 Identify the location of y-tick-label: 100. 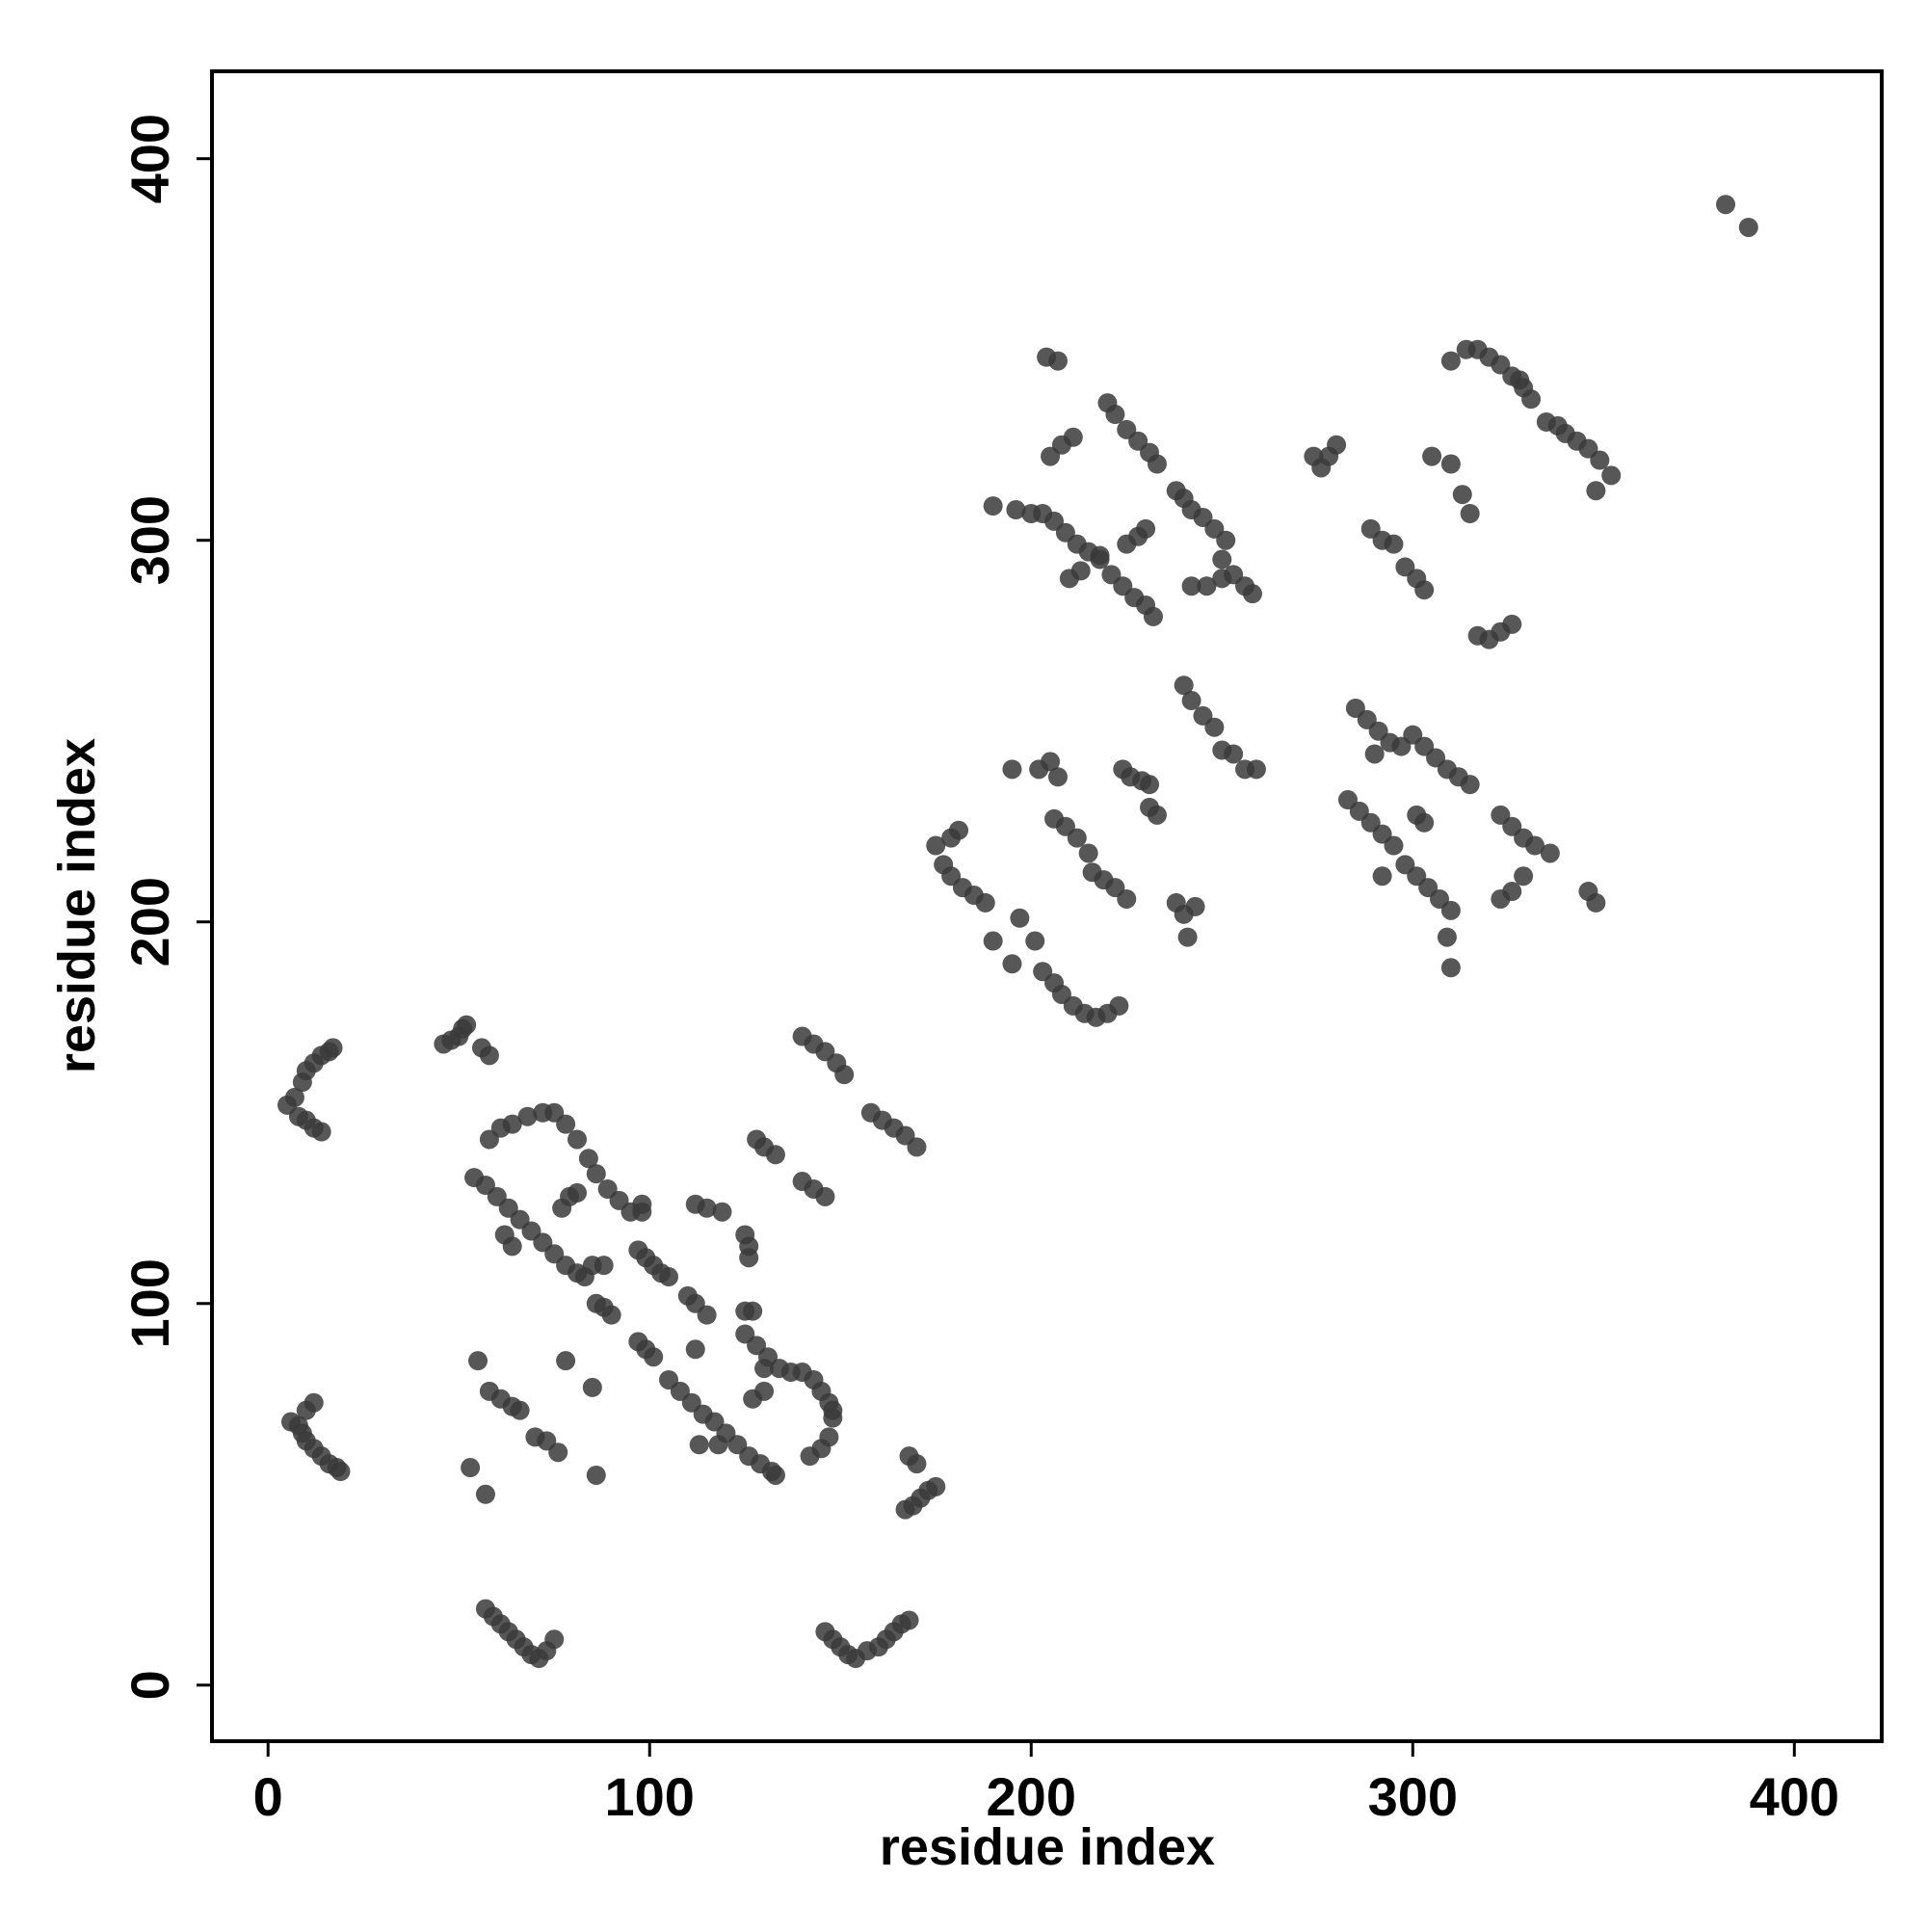
(149, 1303).